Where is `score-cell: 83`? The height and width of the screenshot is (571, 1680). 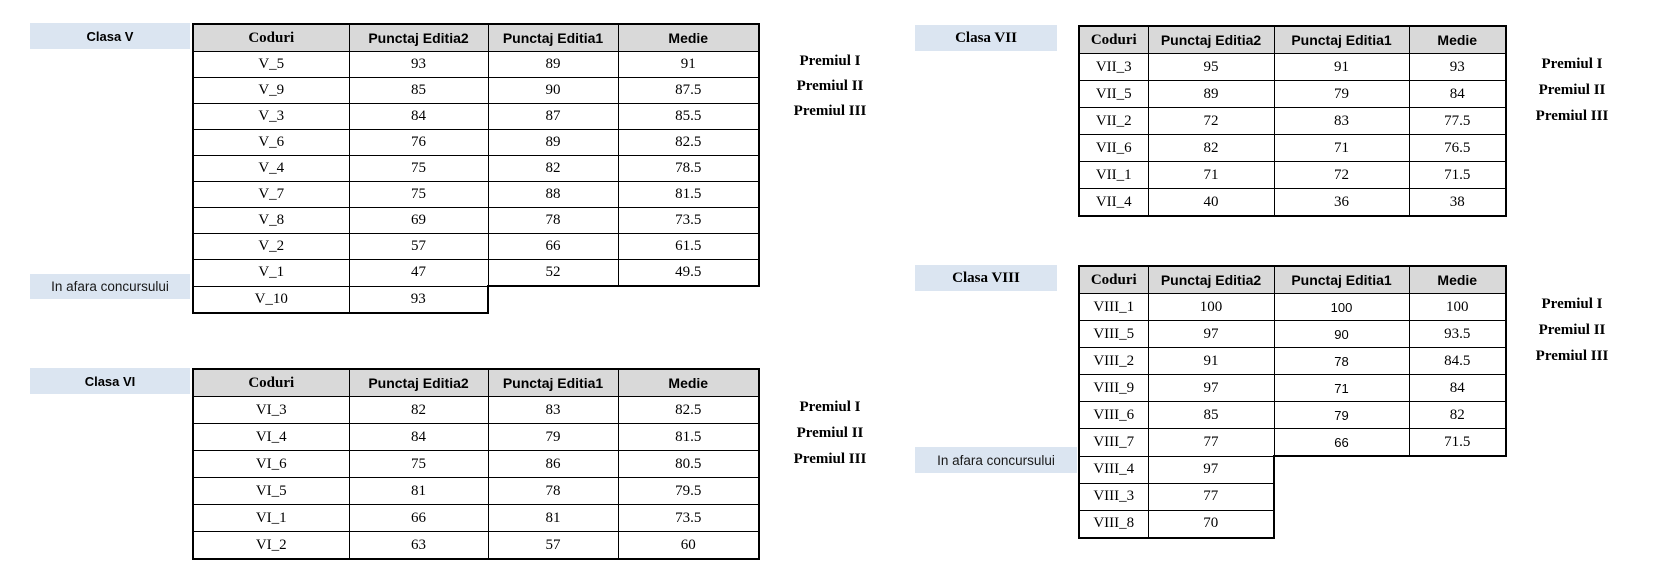 score-cell: 83 is located at coordinates (1341, 121).